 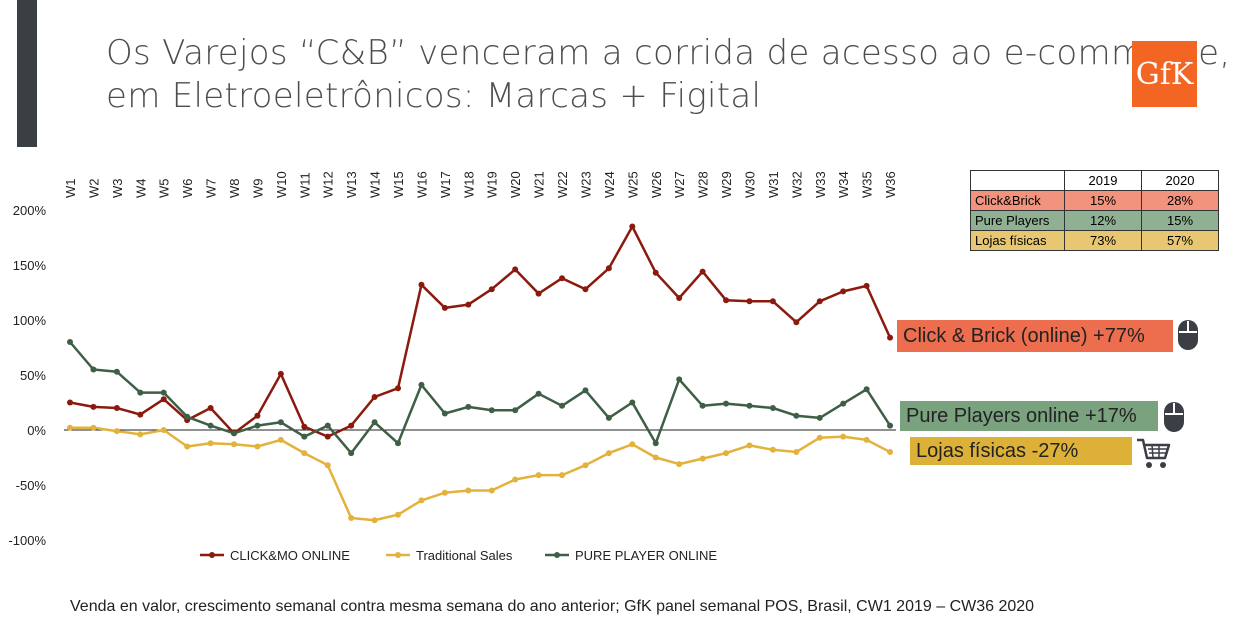 What do you see at coordinates (421, 184) in the screenshot?
I see `x-tick-label: W16` at bounding box center [421, 184].